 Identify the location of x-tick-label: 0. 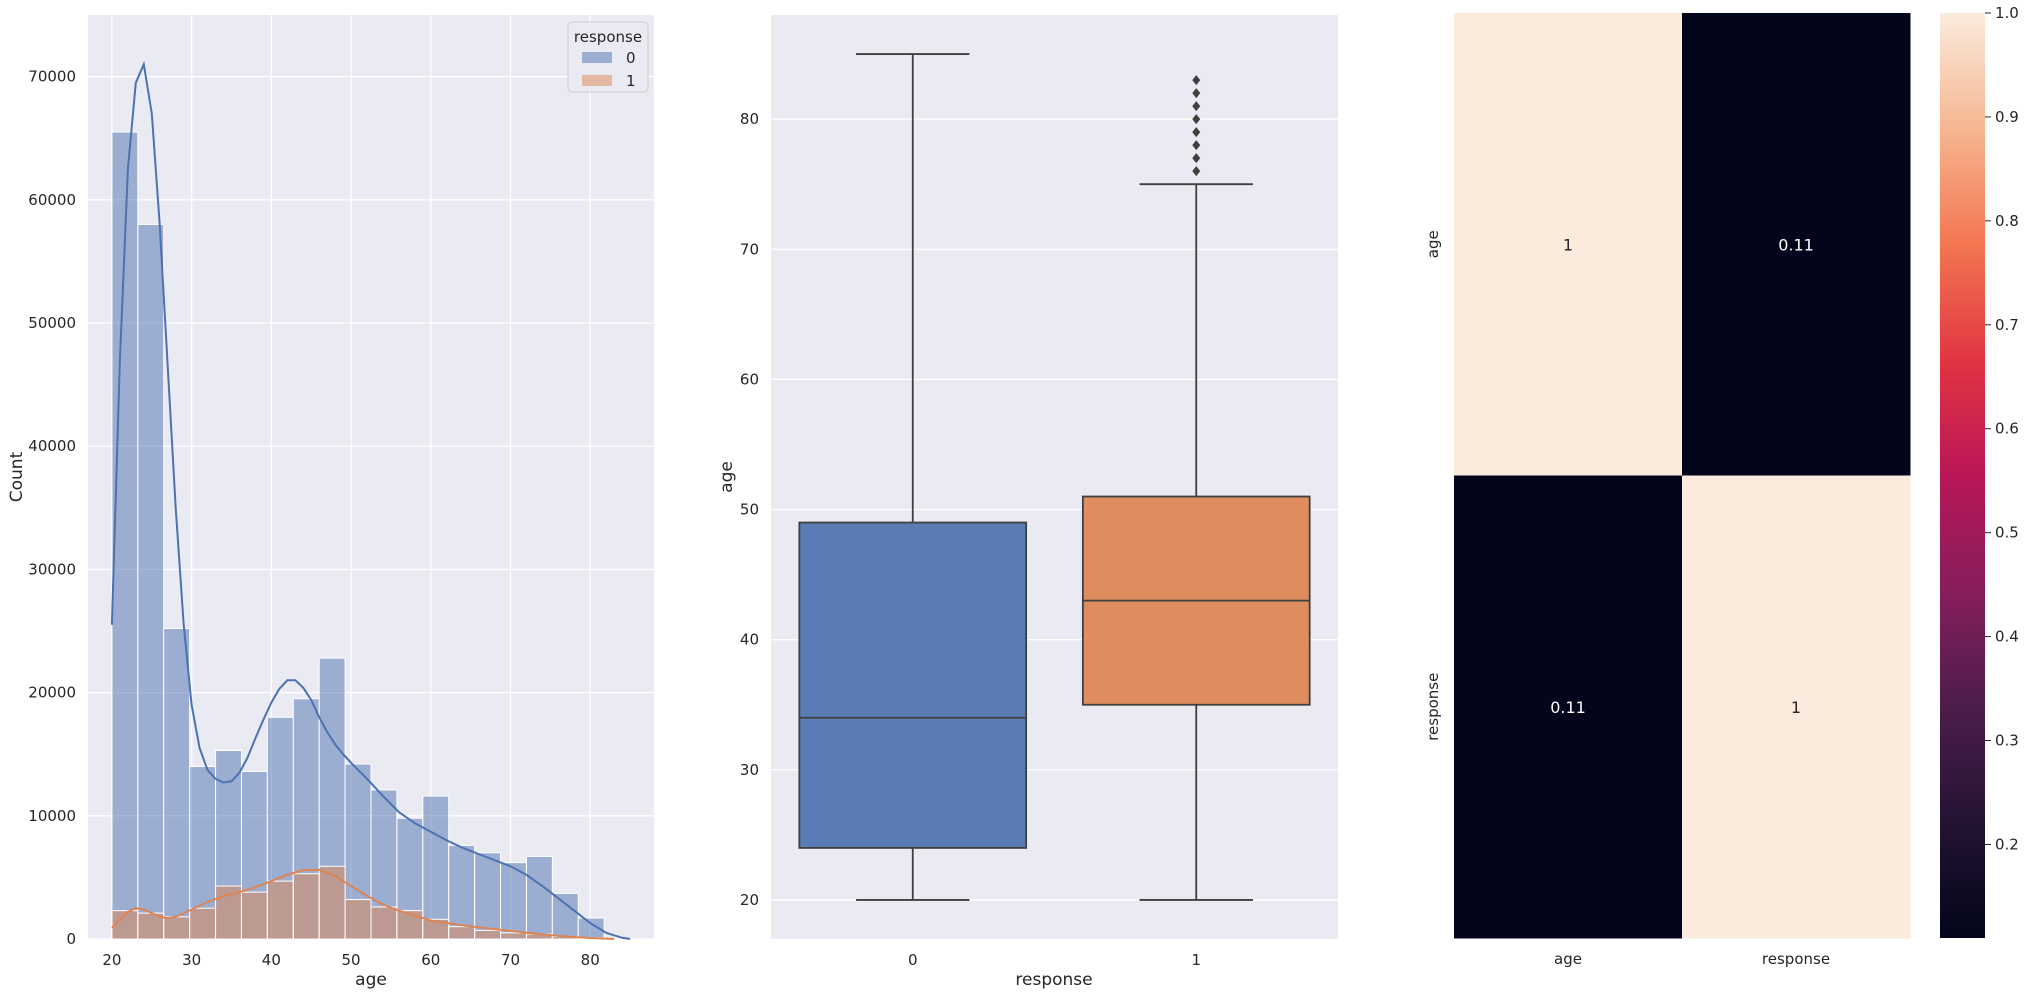
(913, 960).